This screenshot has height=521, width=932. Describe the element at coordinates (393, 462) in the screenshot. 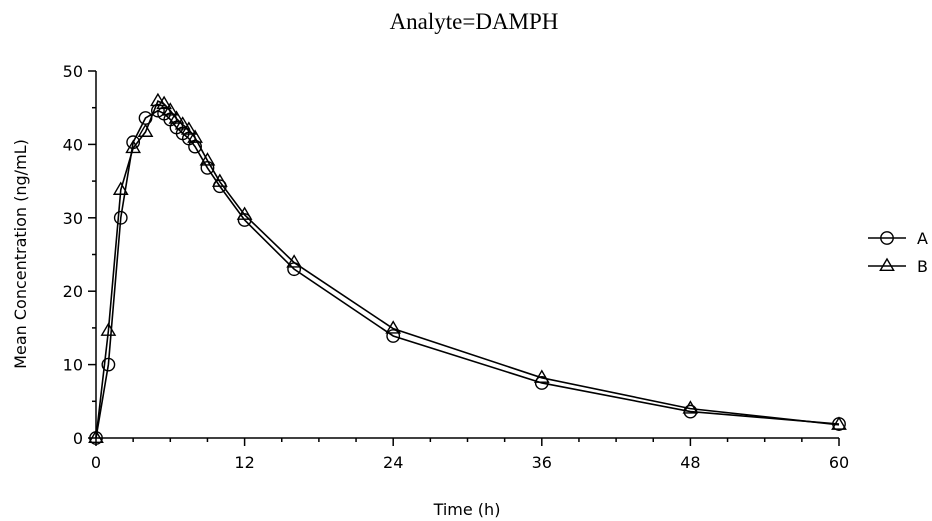

I see `x-tick-label: 24` at that location.